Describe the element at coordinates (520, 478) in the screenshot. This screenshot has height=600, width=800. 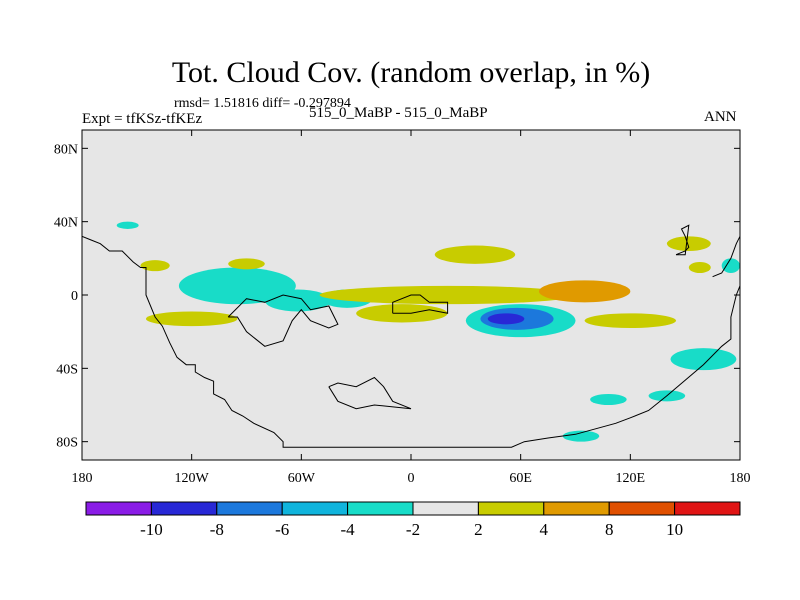
I see `x-tick-label: 60E` at that location.